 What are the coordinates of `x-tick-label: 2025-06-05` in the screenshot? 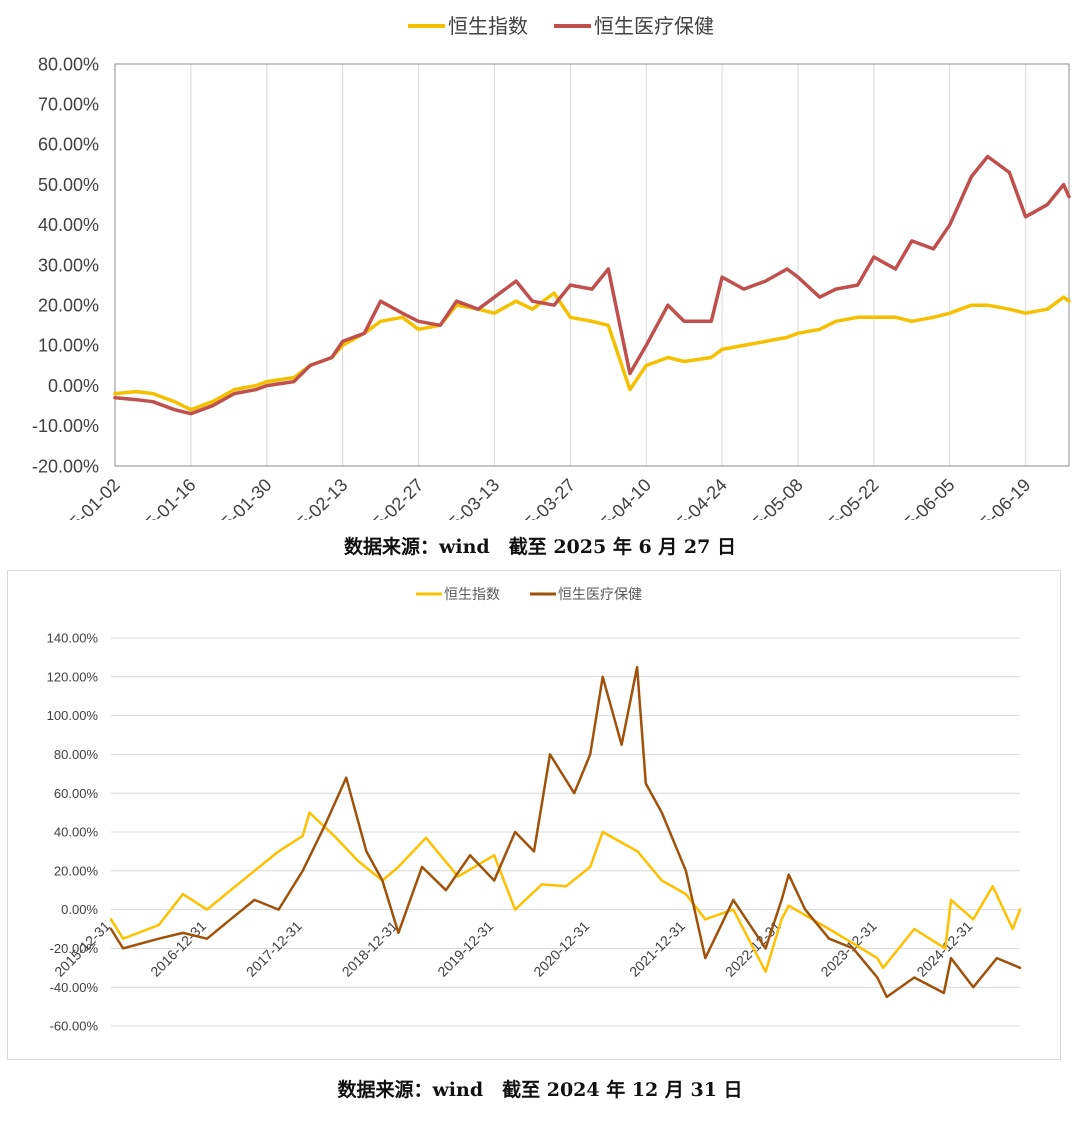 It's located at (918, 497).